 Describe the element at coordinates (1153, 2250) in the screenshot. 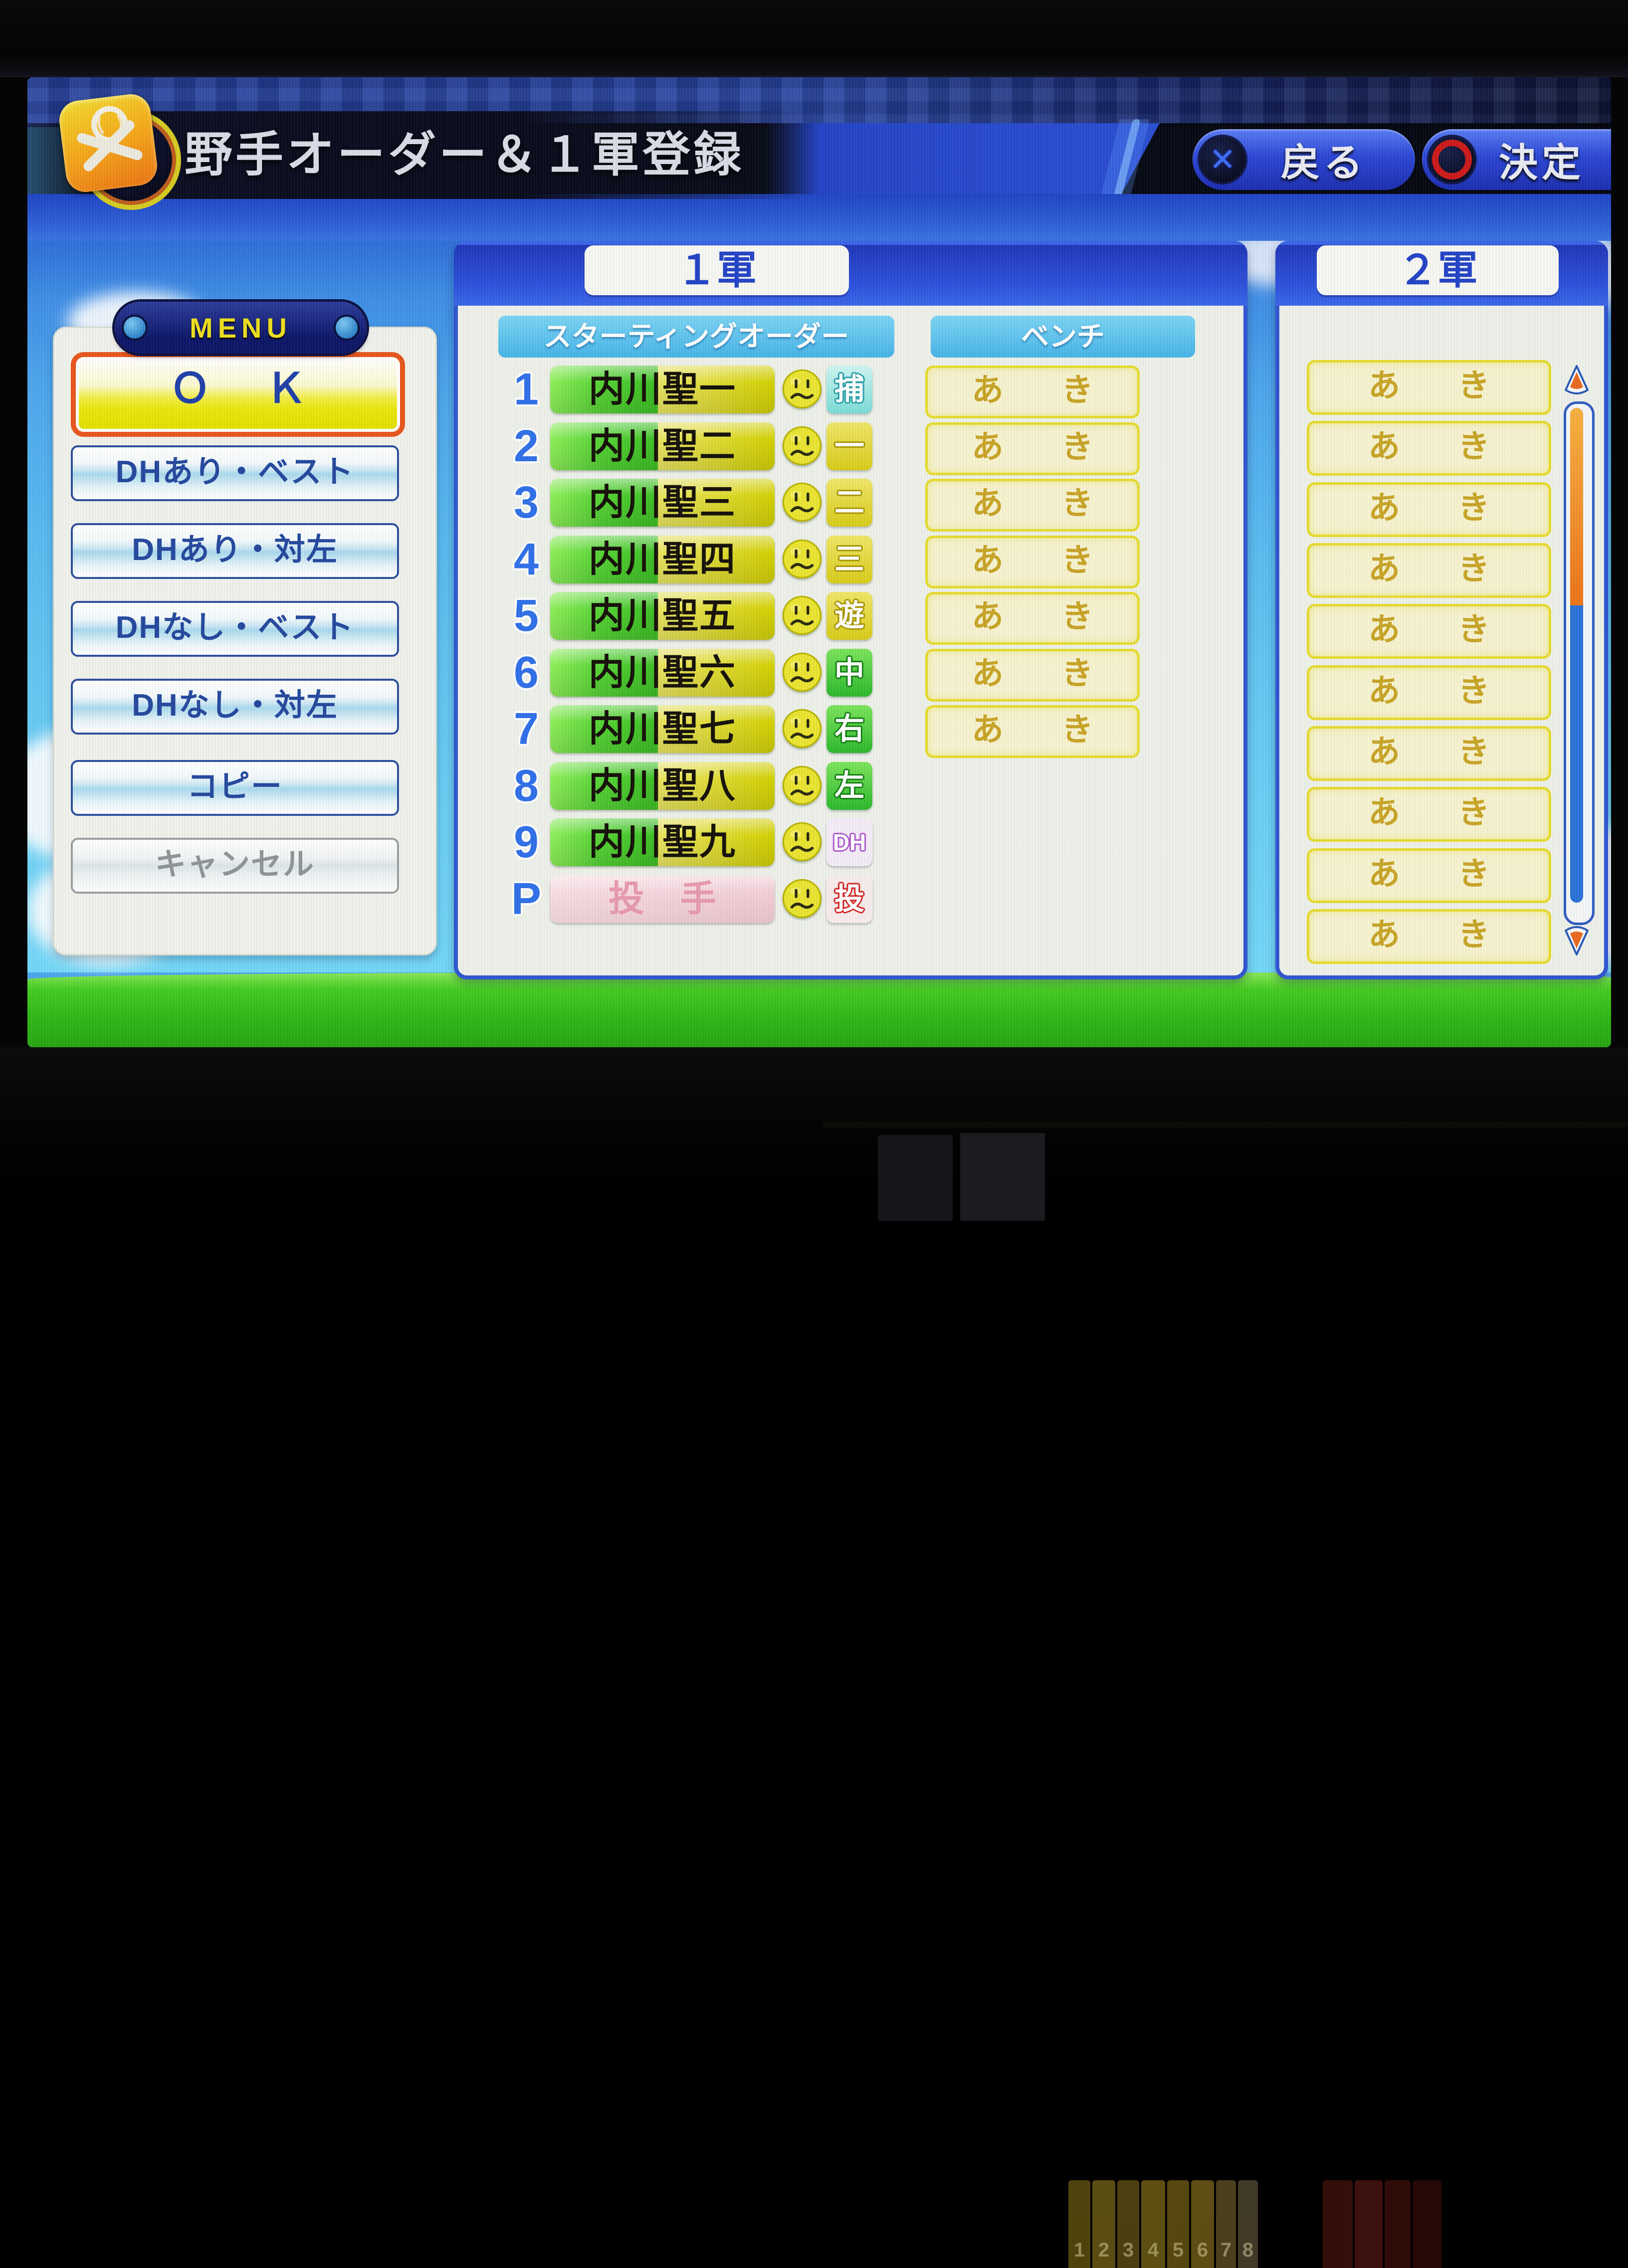

I see `book-number: 4` at that location.